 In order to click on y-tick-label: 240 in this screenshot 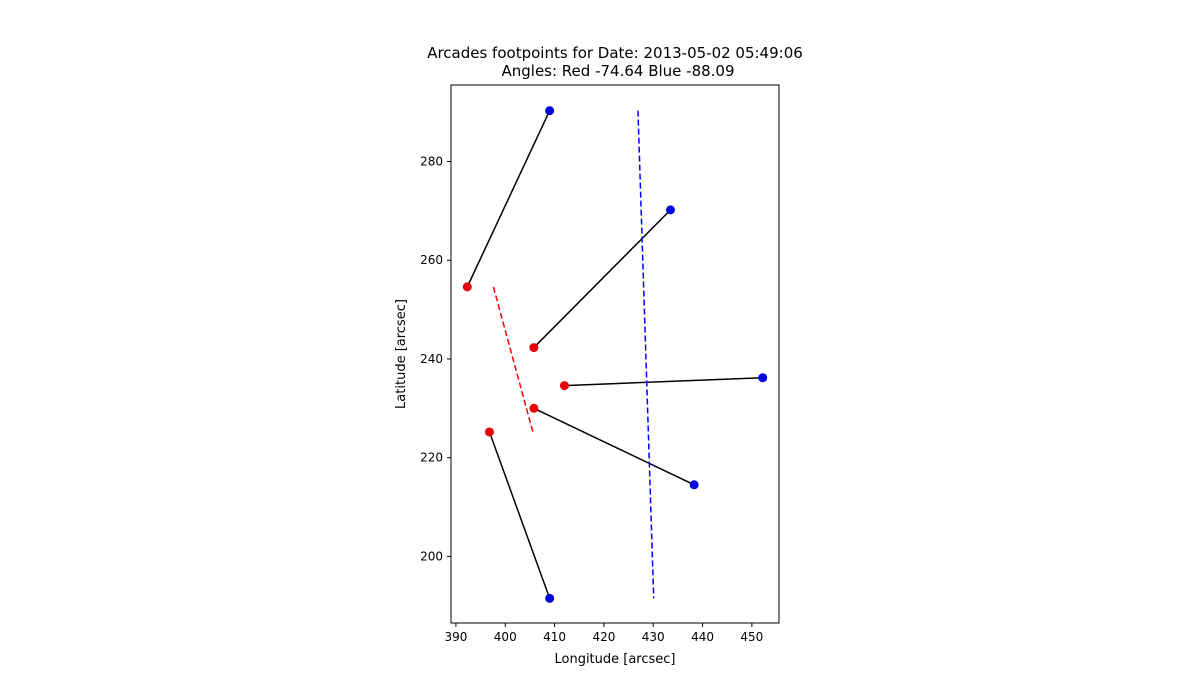, I will do `click(431, 359)`.